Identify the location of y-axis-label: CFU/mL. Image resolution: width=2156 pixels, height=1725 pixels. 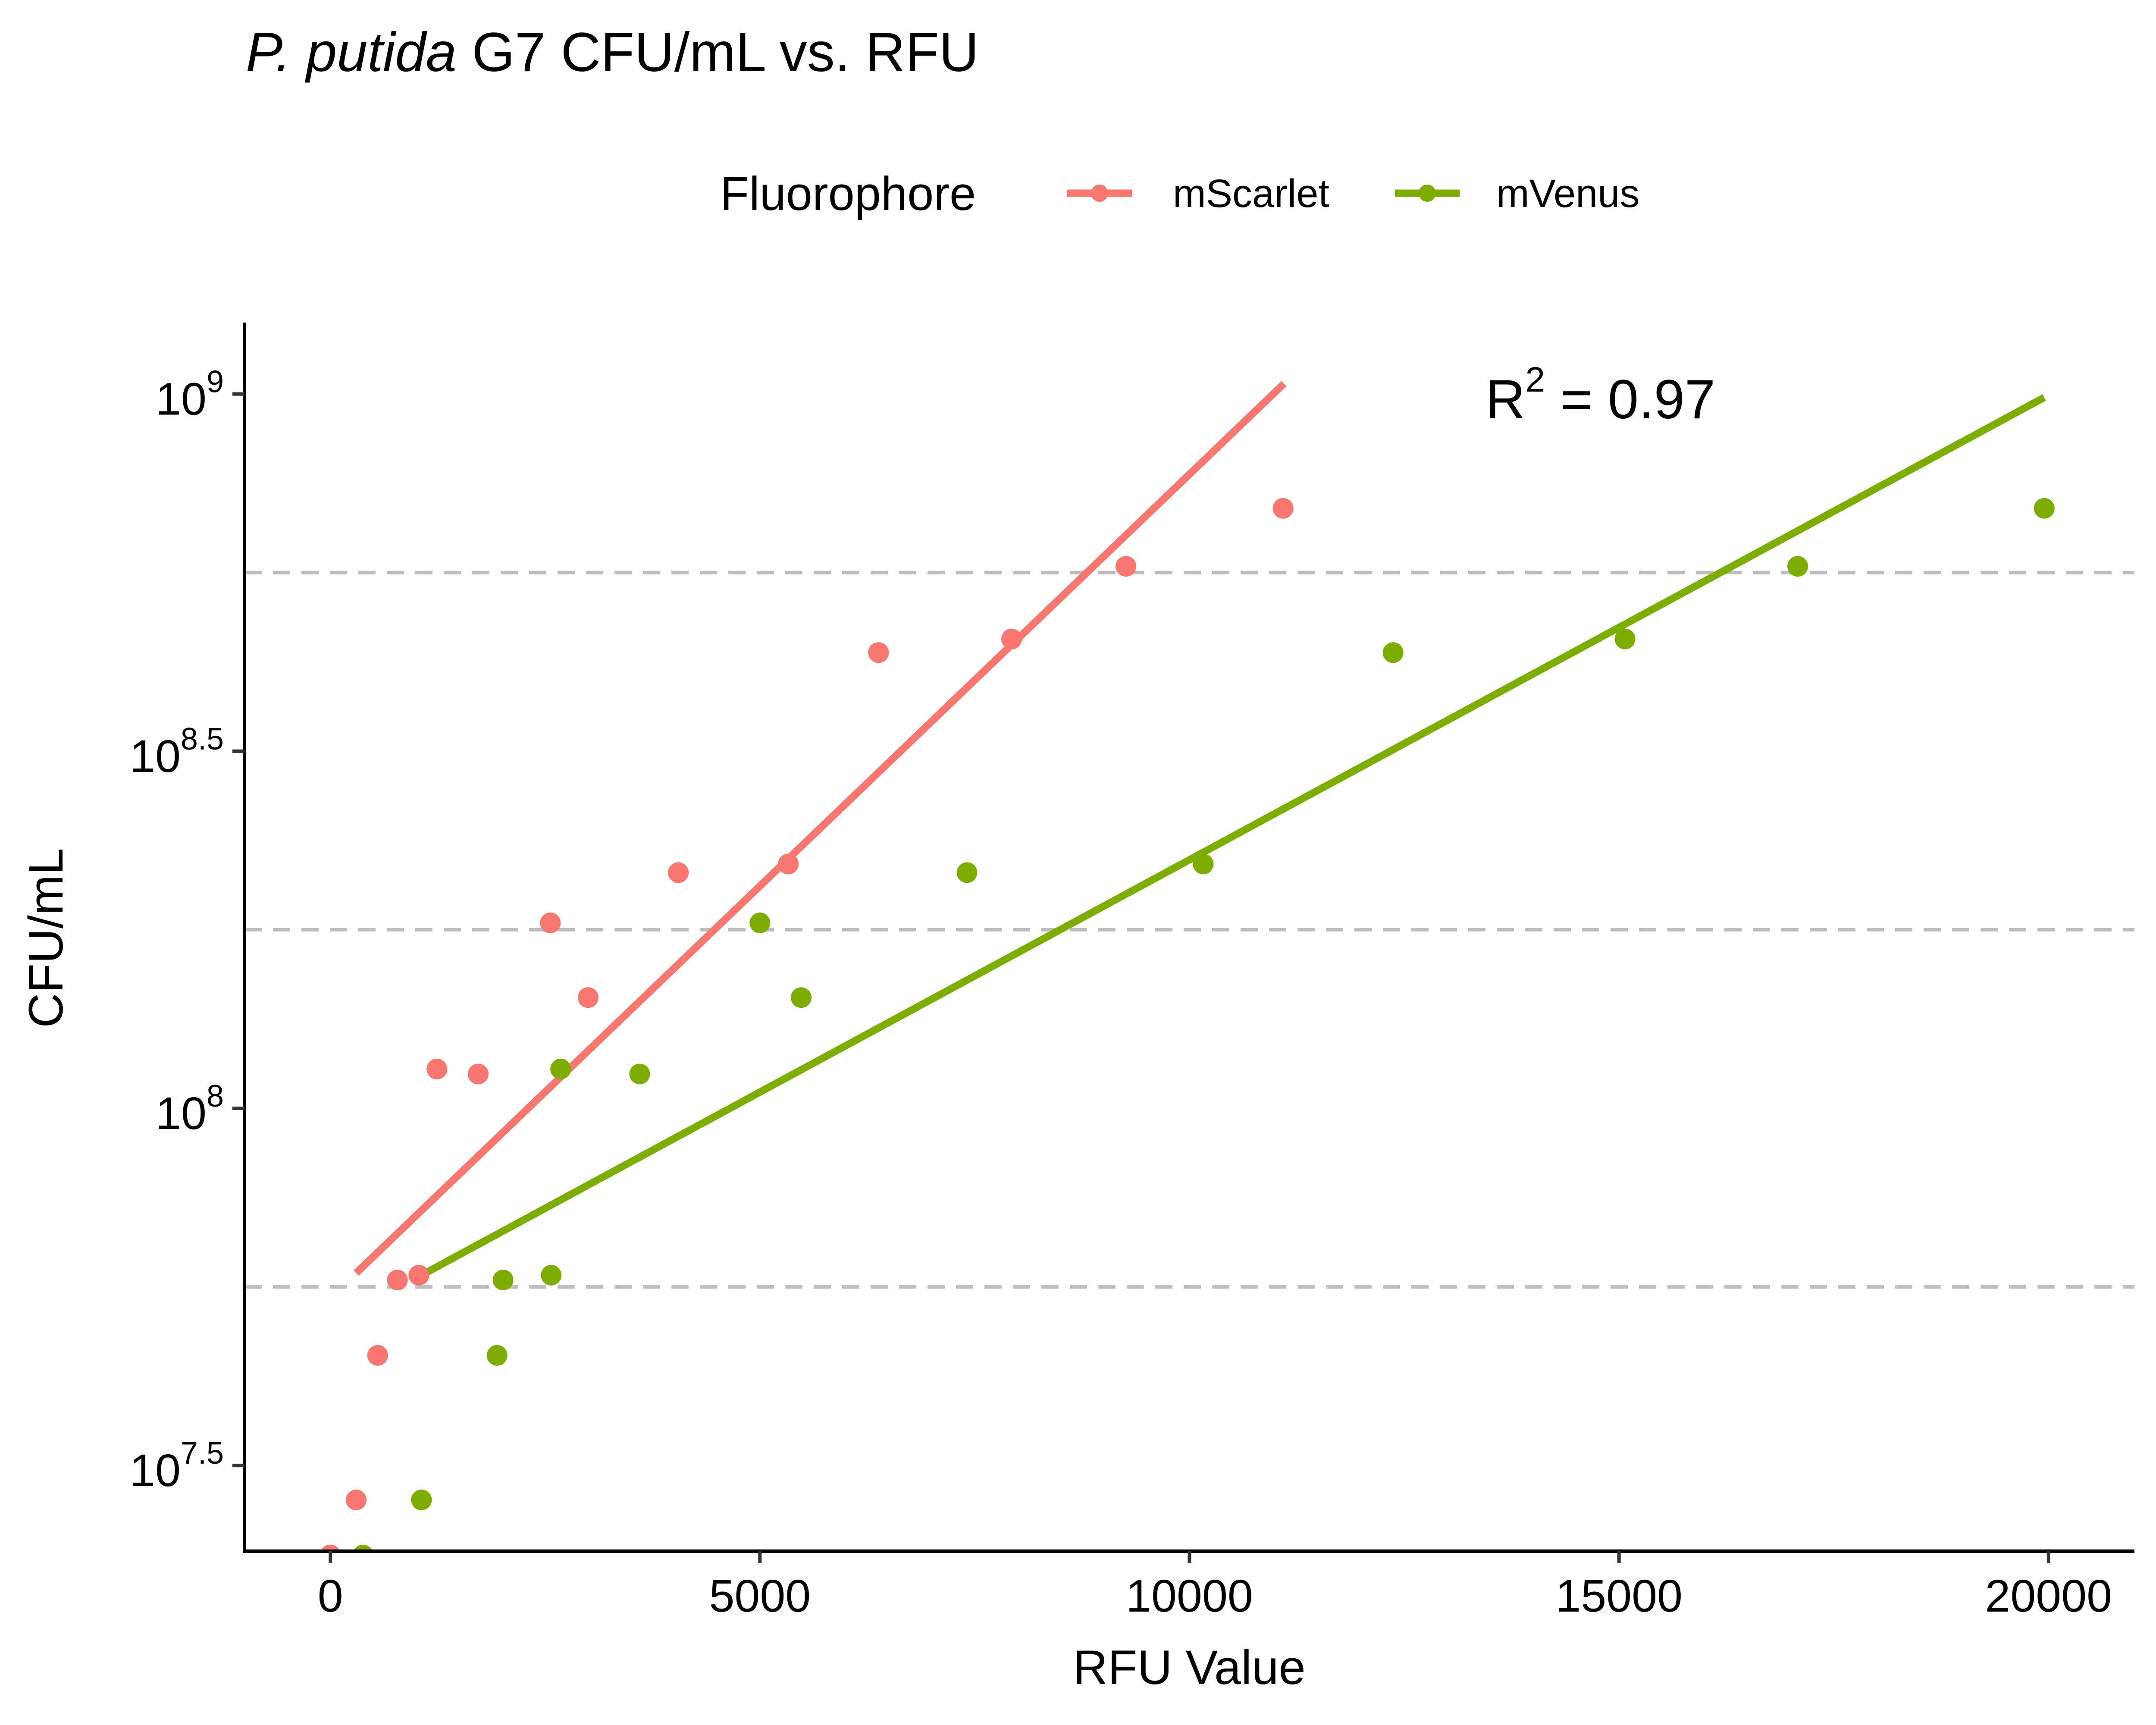
(46, 938).